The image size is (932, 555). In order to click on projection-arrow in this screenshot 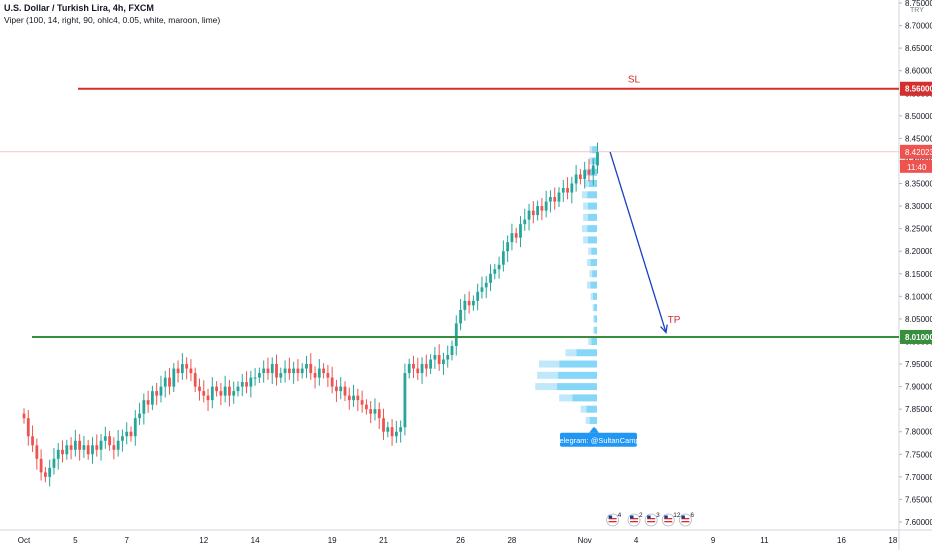, I will do `click(638, 242)`.